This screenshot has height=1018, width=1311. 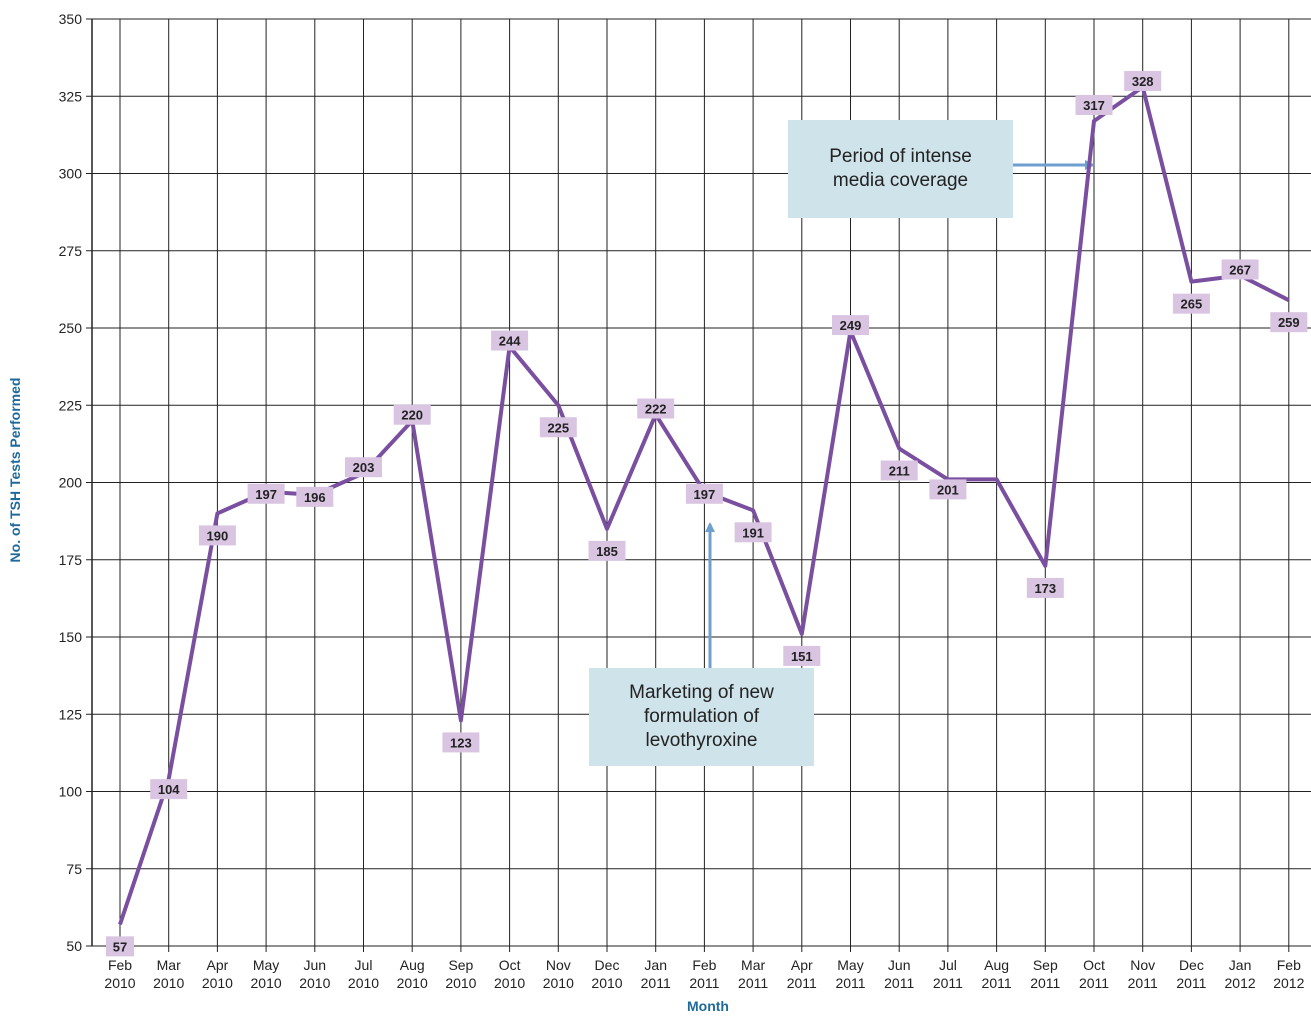 I want to click on data-label: 203, so click(x=363, y=467).